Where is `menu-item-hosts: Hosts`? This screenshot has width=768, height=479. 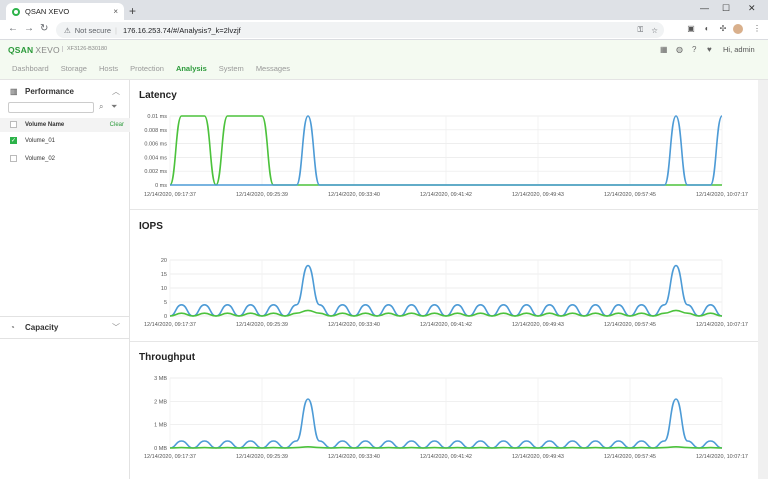 menu-item-hosts: Hosts is located at coordinates (108, 68).